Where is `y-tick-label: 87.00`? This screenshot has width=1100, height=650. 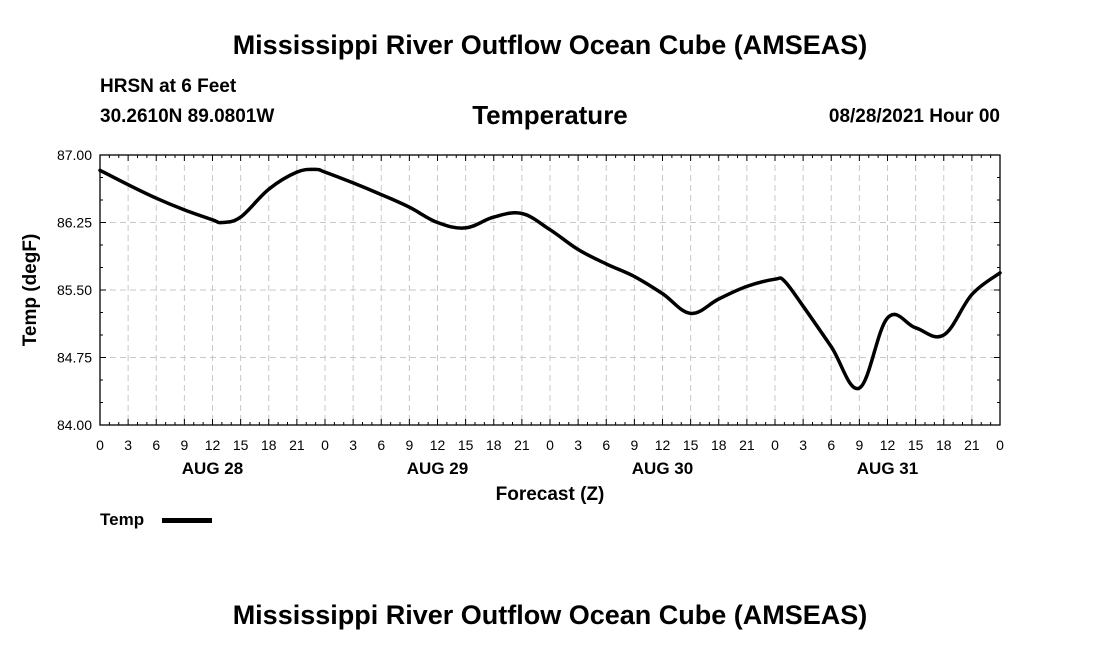
y-tick-label: 87.00 is located at coordinates (74, 155).